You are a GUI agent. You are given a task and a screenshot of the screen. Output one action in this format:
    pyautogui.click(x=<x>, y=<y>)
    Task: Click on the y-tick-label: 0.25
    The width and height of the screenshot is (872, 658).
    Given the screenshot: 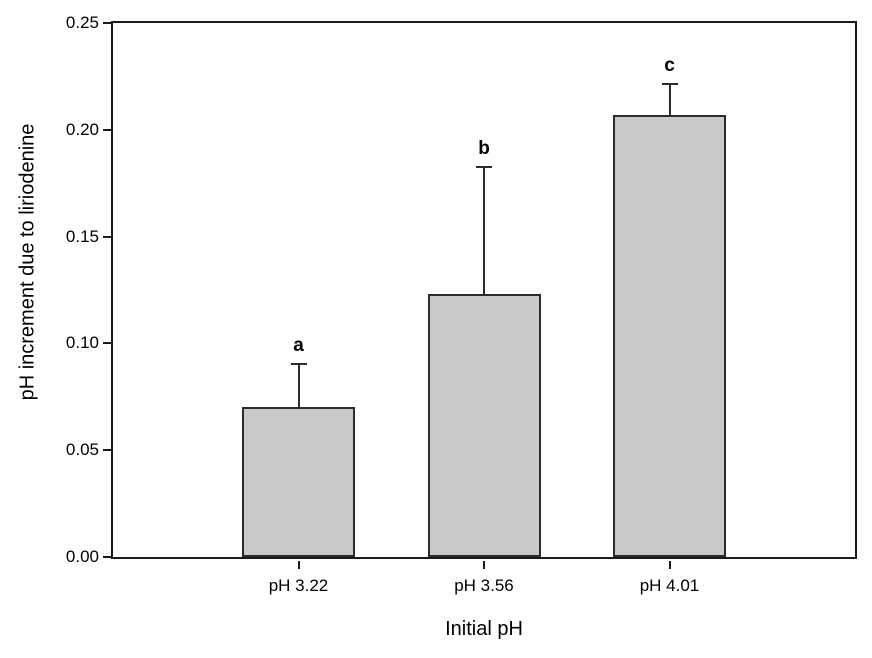 What is the action you would take?
    pyautogui.click(x=82, y=22)
    